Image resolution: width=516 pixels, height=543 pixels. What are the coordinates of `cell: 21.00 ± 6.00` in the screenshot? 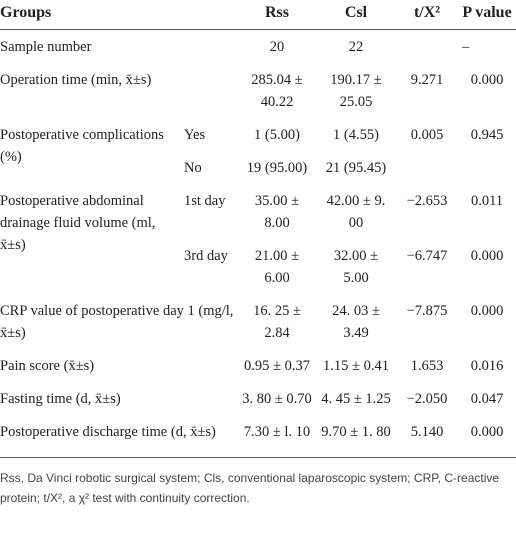 It's located at (277, 267).